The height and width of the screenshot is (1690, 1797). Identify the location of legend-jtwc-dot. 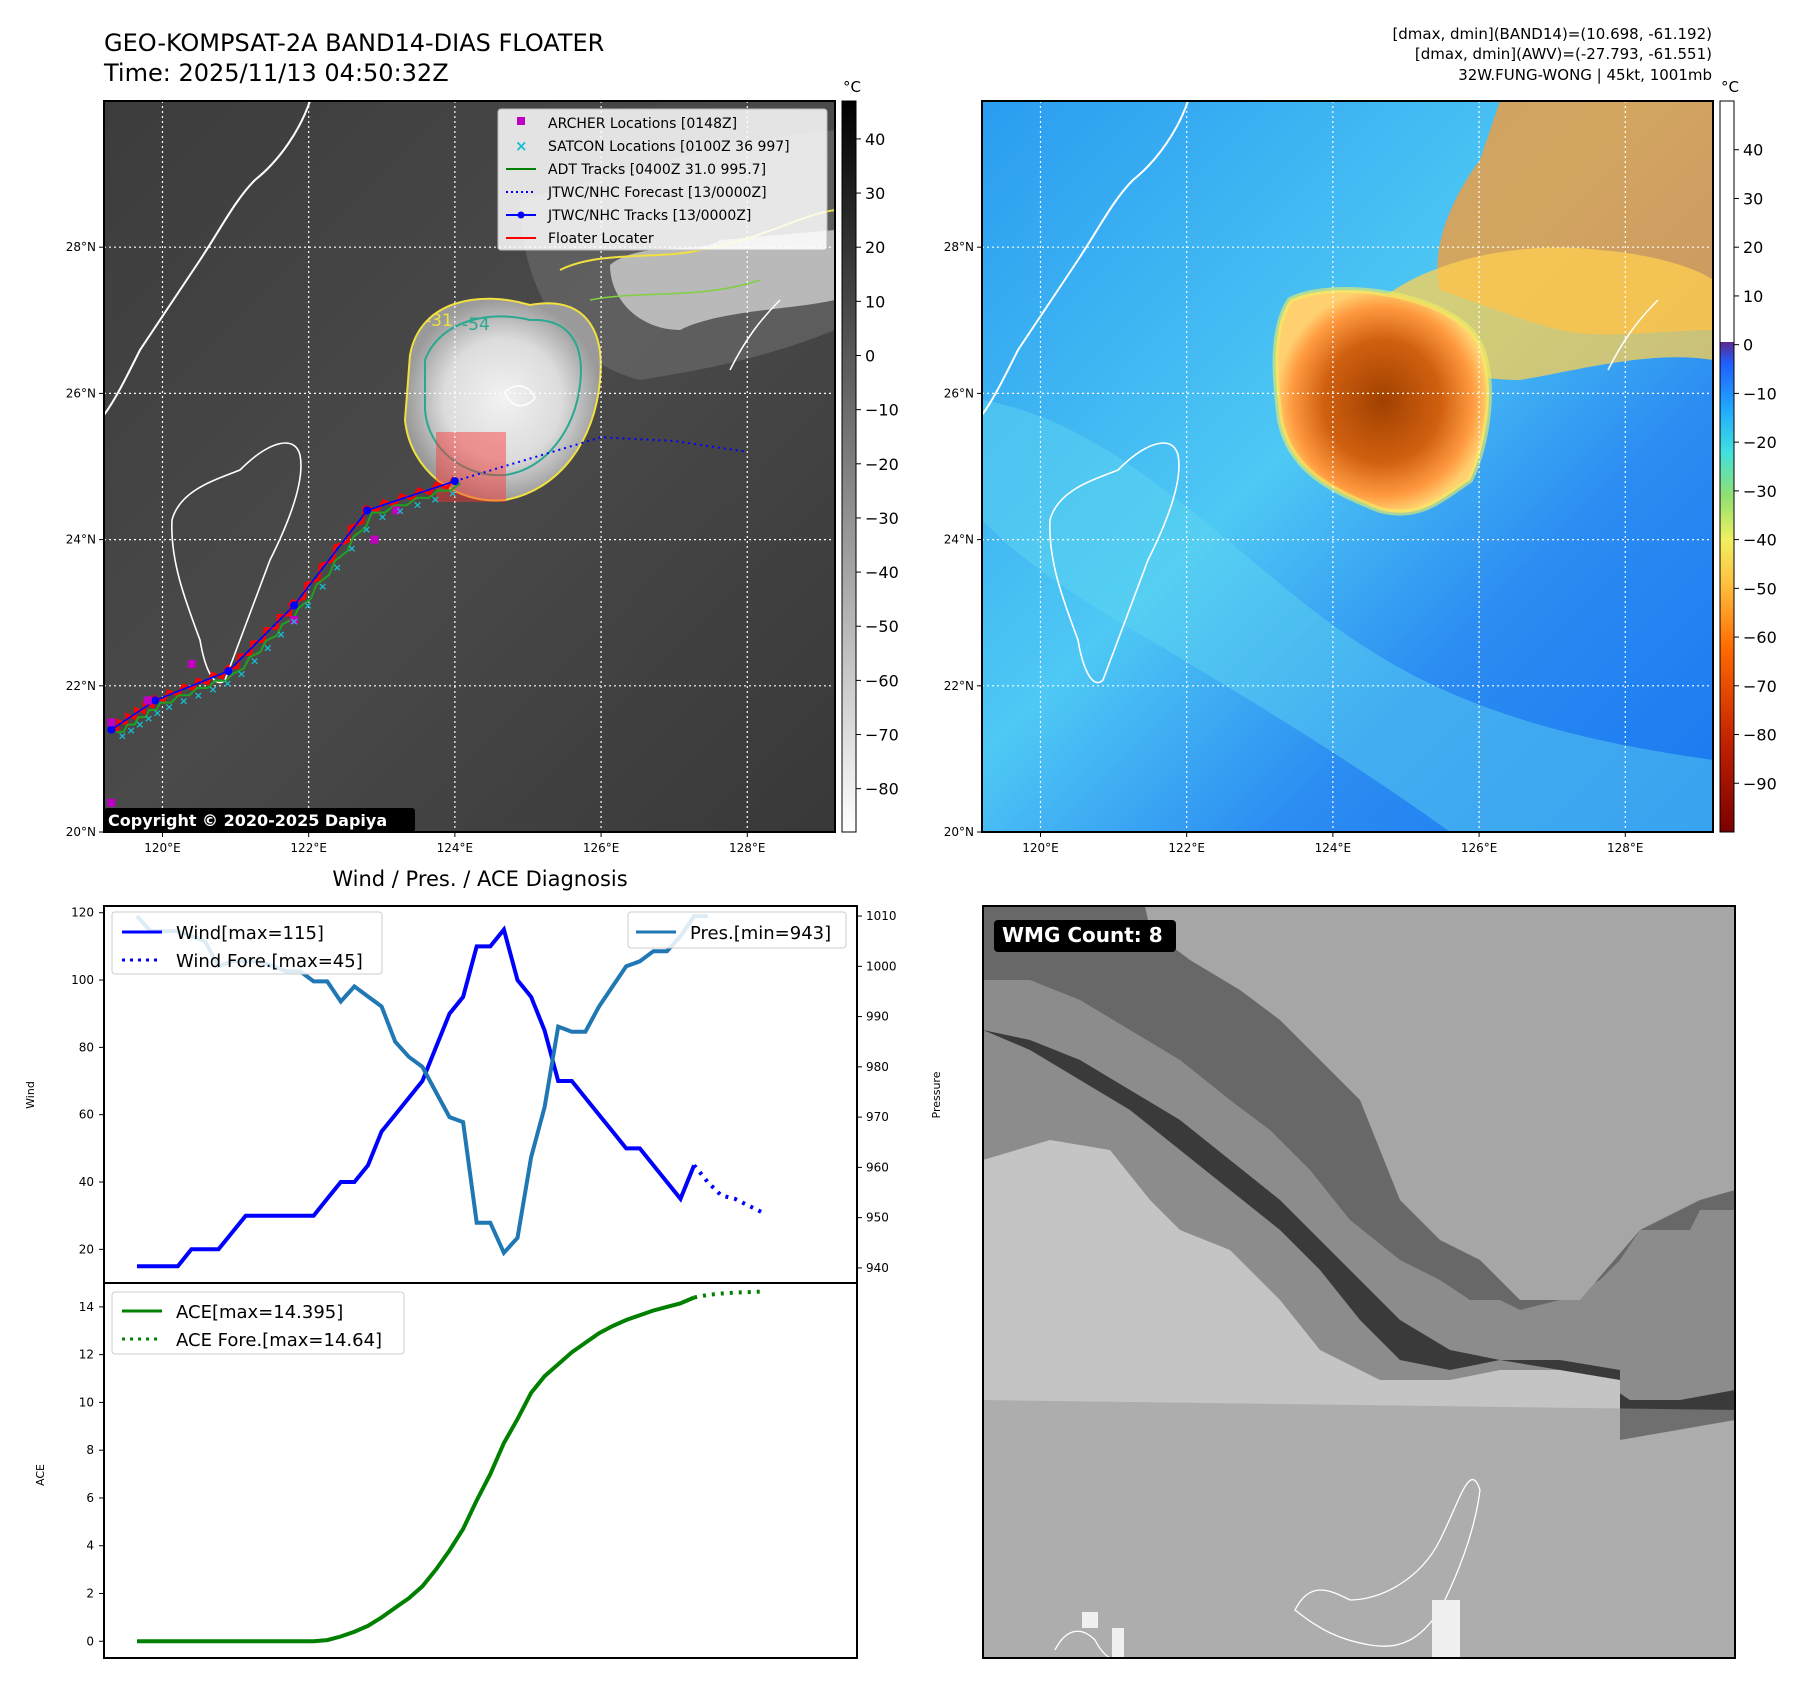
(521, 215).